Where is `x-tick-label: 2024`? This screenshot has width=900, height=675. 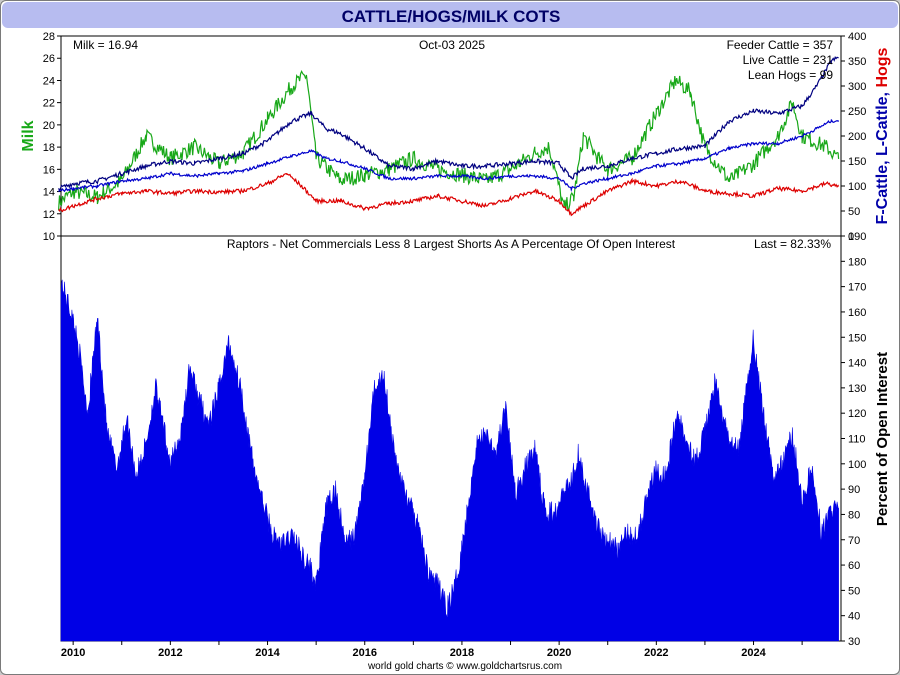
x-tick-label: 2024 is located at coordinates (753, 653).